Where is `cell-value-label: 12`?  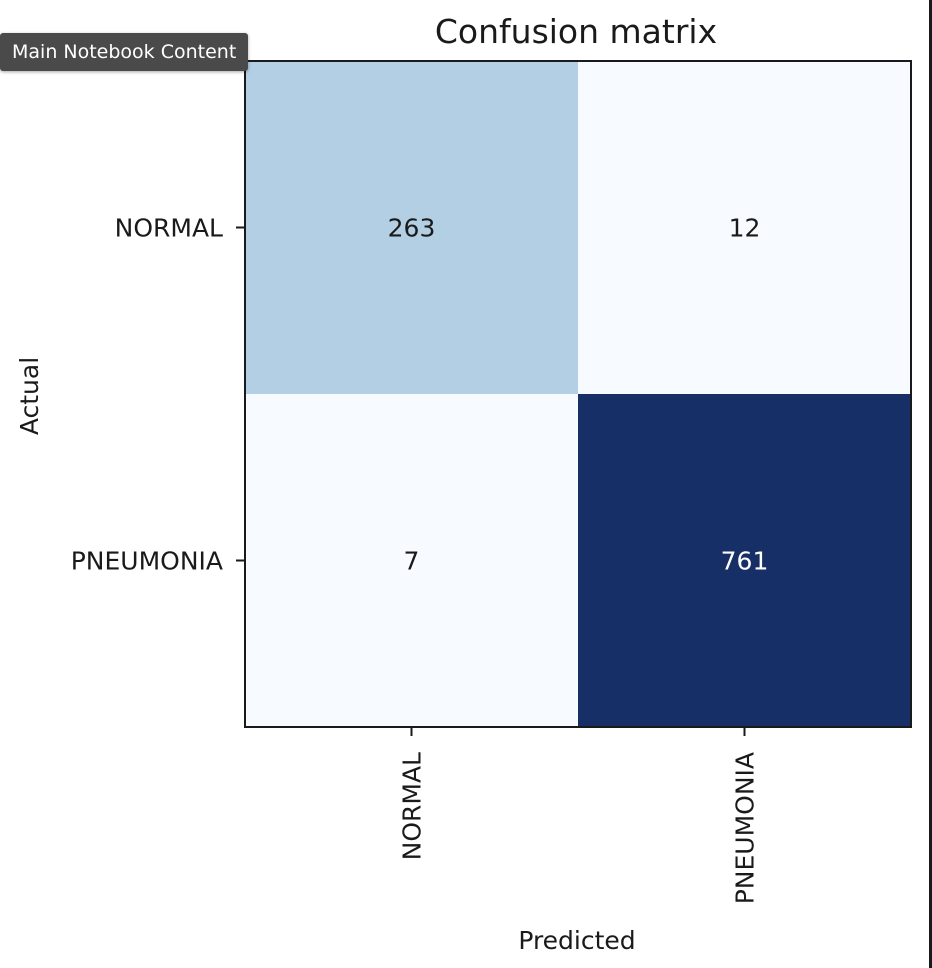 cell-value-label: 12 is located at coordinates (745, 228).